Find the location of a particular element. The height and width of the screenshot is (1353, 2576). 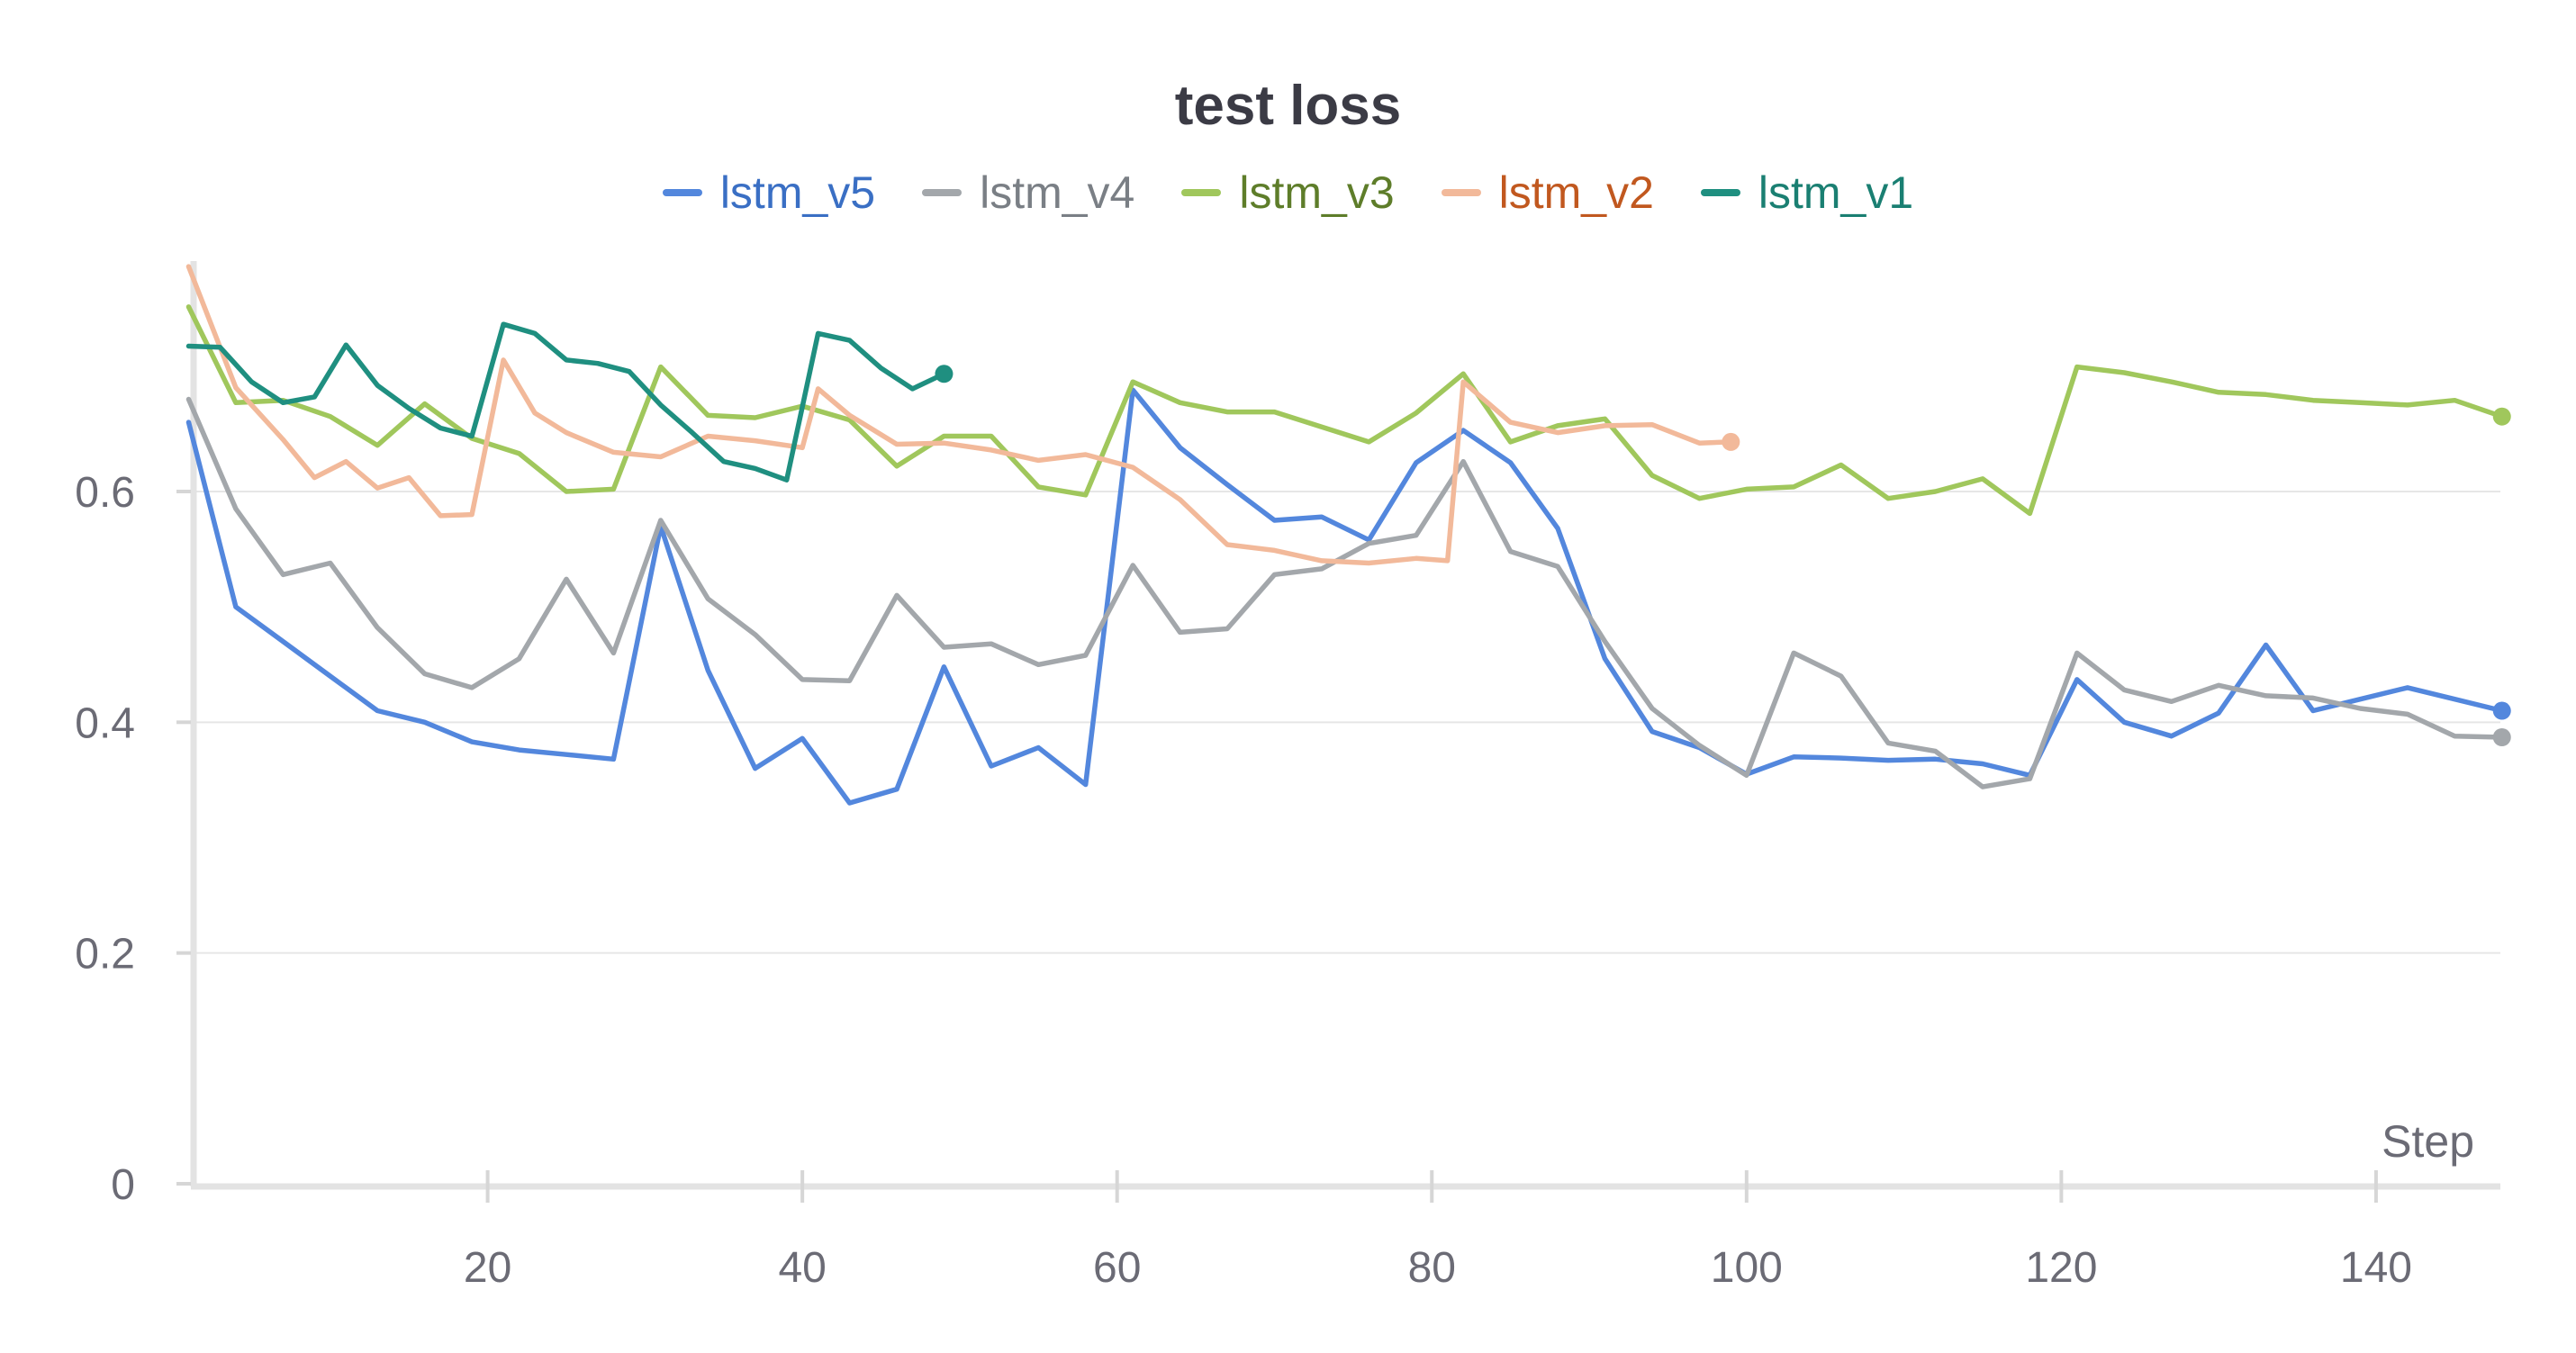

series-line-lstm_v3 is located at coordinates (1345, 410).